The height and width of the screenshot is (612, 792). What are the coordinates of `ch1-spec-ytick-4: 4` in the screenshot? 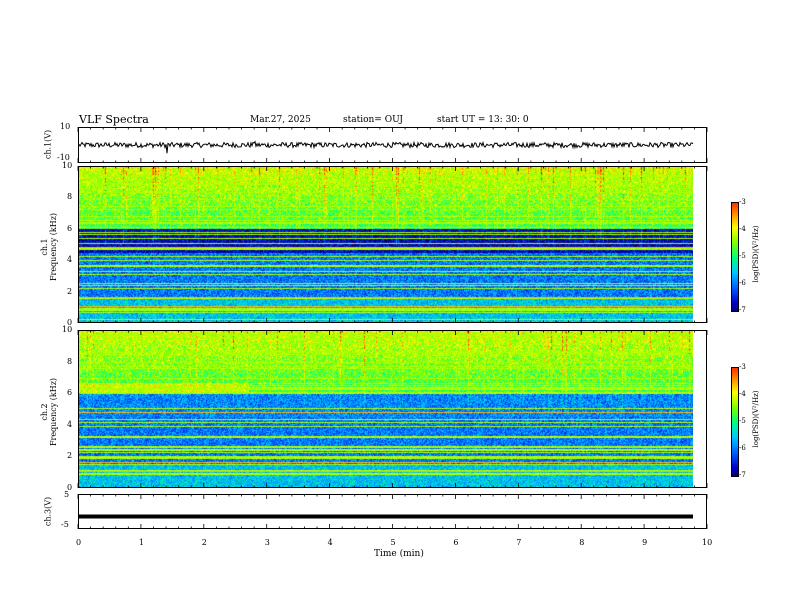 It's located at (70, 260).